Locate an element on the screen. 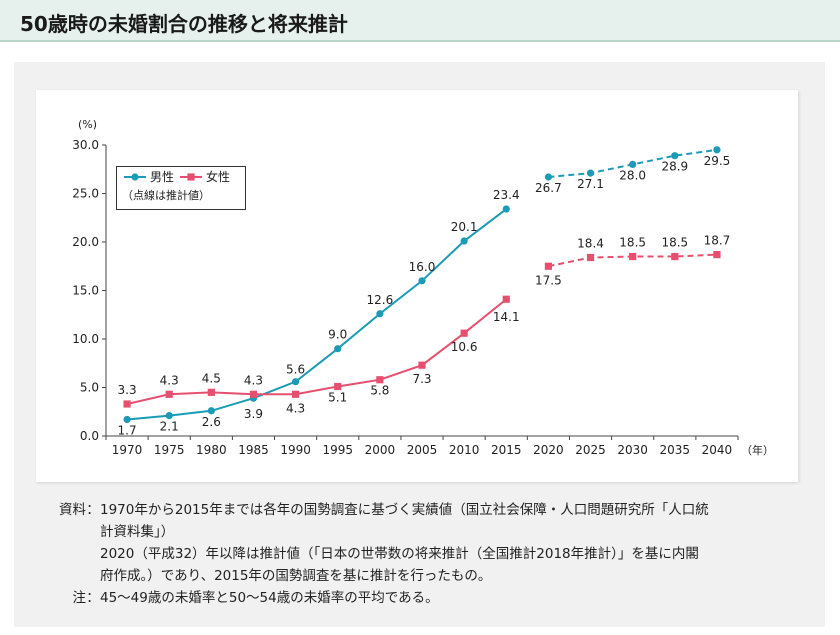 The width and height of the screenshot is (840, 635). x-tick-label: 2040 is located at coordinates (717, 450).